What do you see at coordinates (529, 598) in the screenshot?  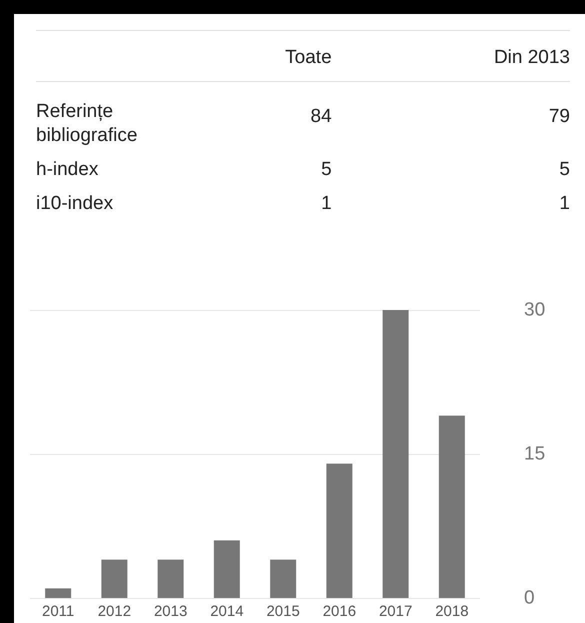 I see `y-tick-label: 0` at bounding box center [529, 598].